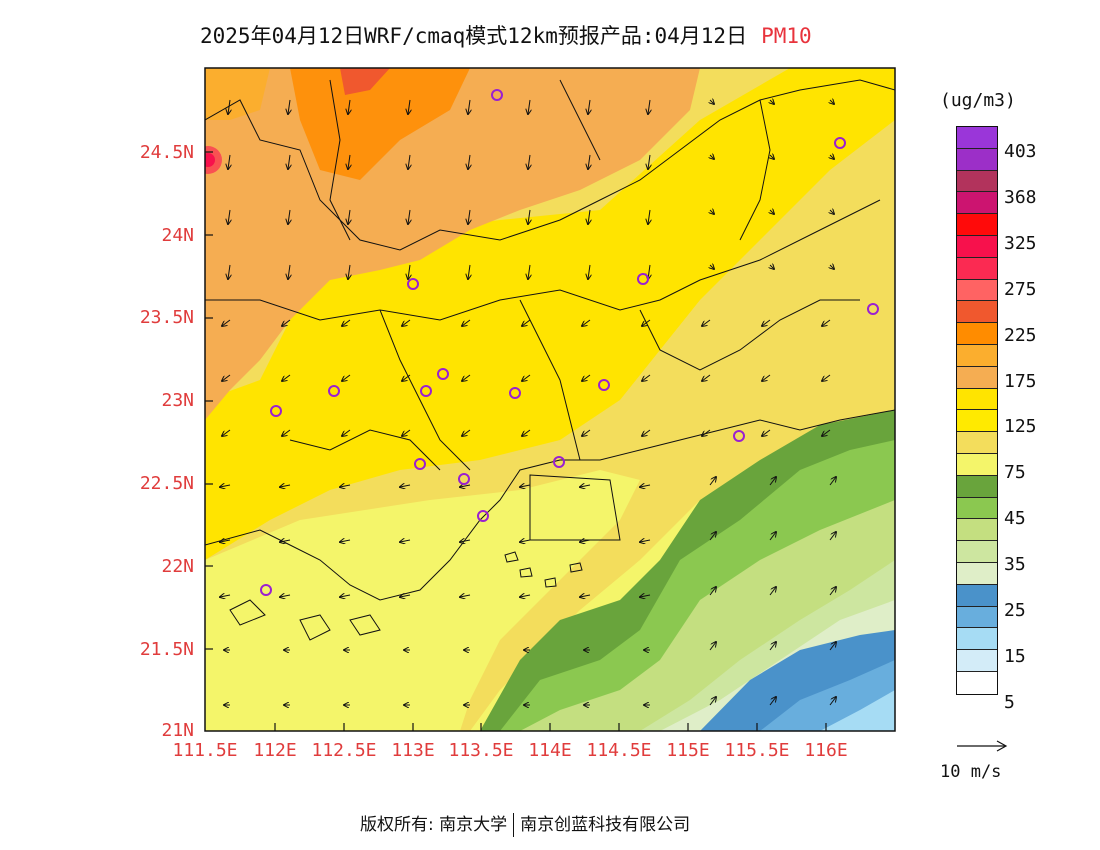 Image resolution: width=1100 pixels, height=850 pixels. Describe the element at coordinates (786, 36) in the screenshot. I see `pollutant-label: PM10` at that location.